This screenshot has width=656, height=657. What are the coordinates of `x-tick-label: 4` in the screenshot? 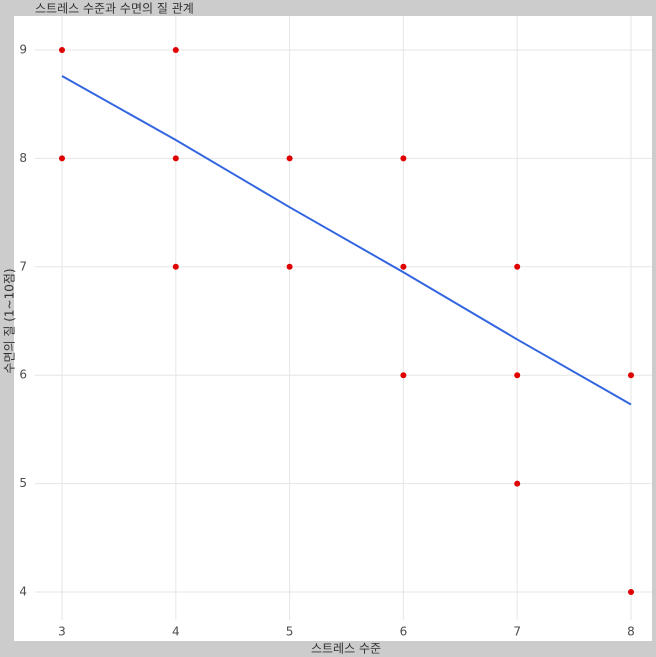 It's located at (176, 632).